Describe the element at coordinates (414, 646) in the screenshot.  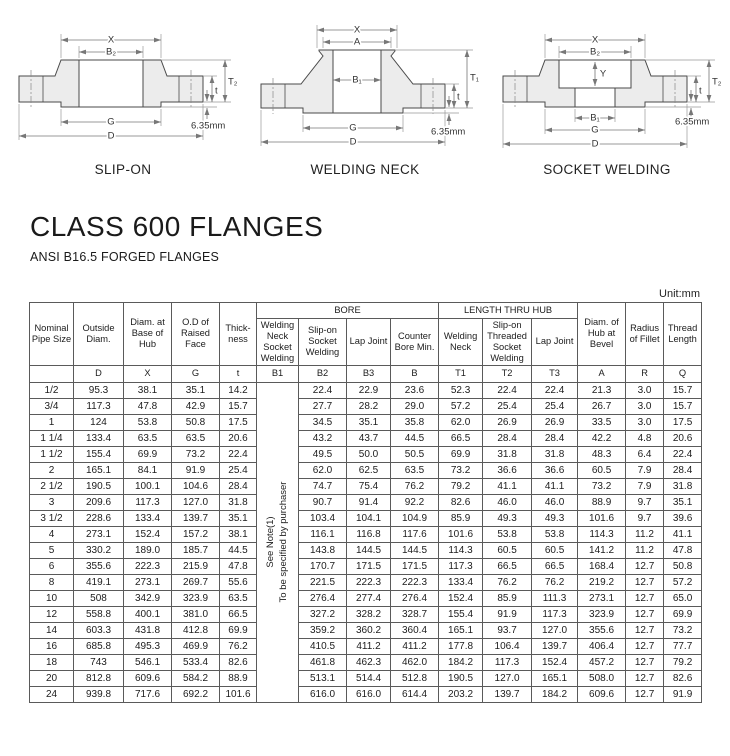
I see `table-cell: 411.2` at that location.